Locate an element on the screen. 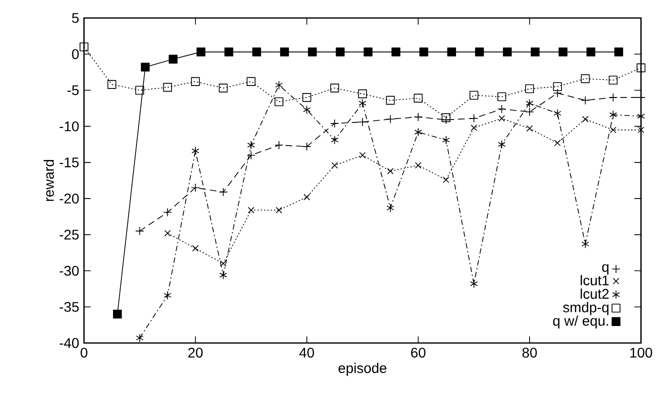 The width and height of the screenshot is (660, 400). y-tick-label: -10 is located at coordinates (69, 126).